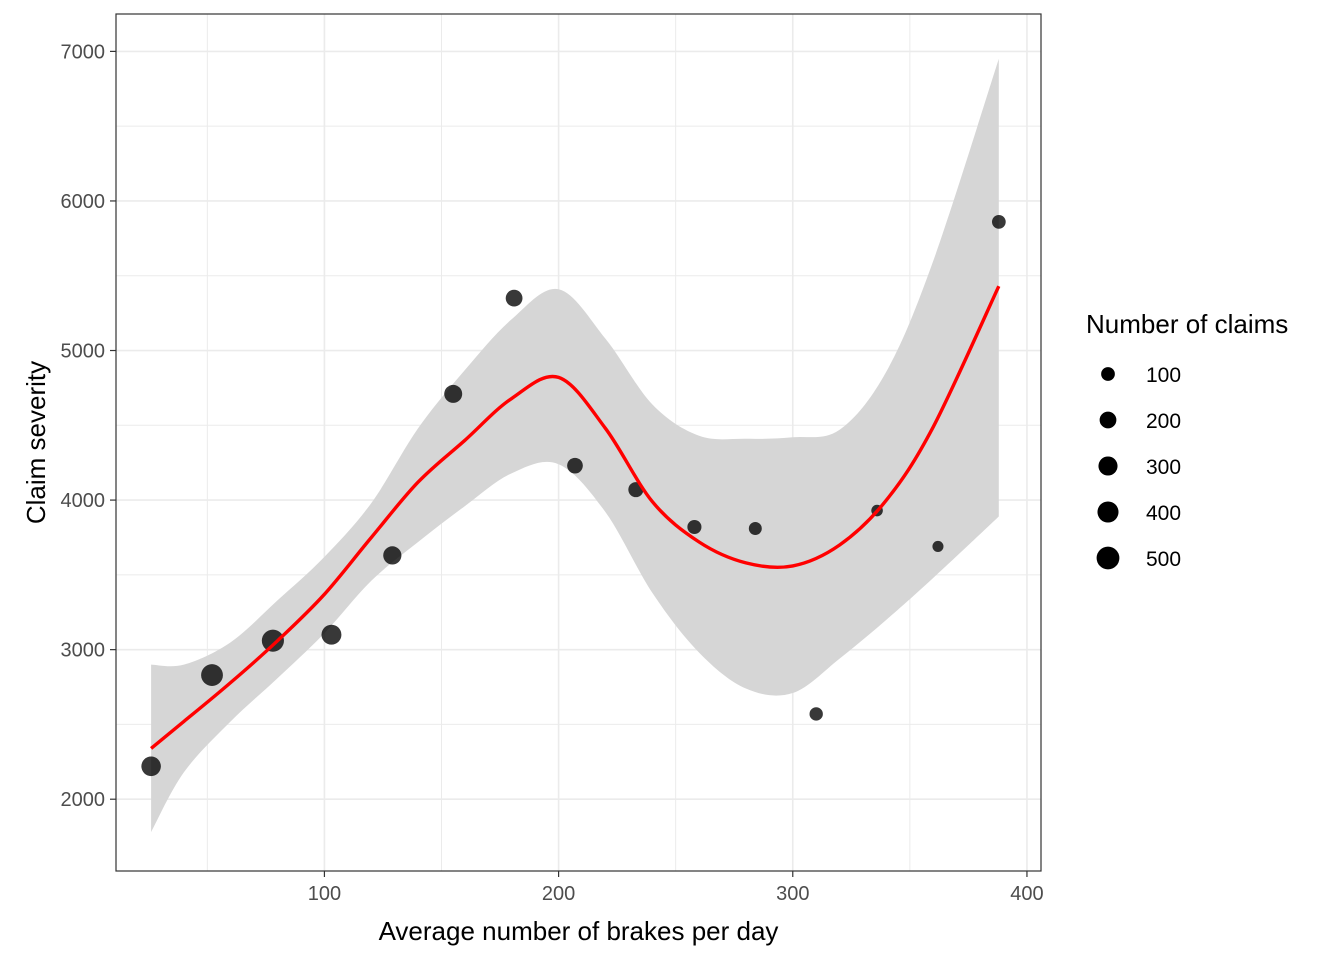 The height and width of the screenshot is (960, 1344). What do you see at coordinates (558, 894) in the screenshot?
I see `x-tick-label: 200` at bounding box center [558, 894].